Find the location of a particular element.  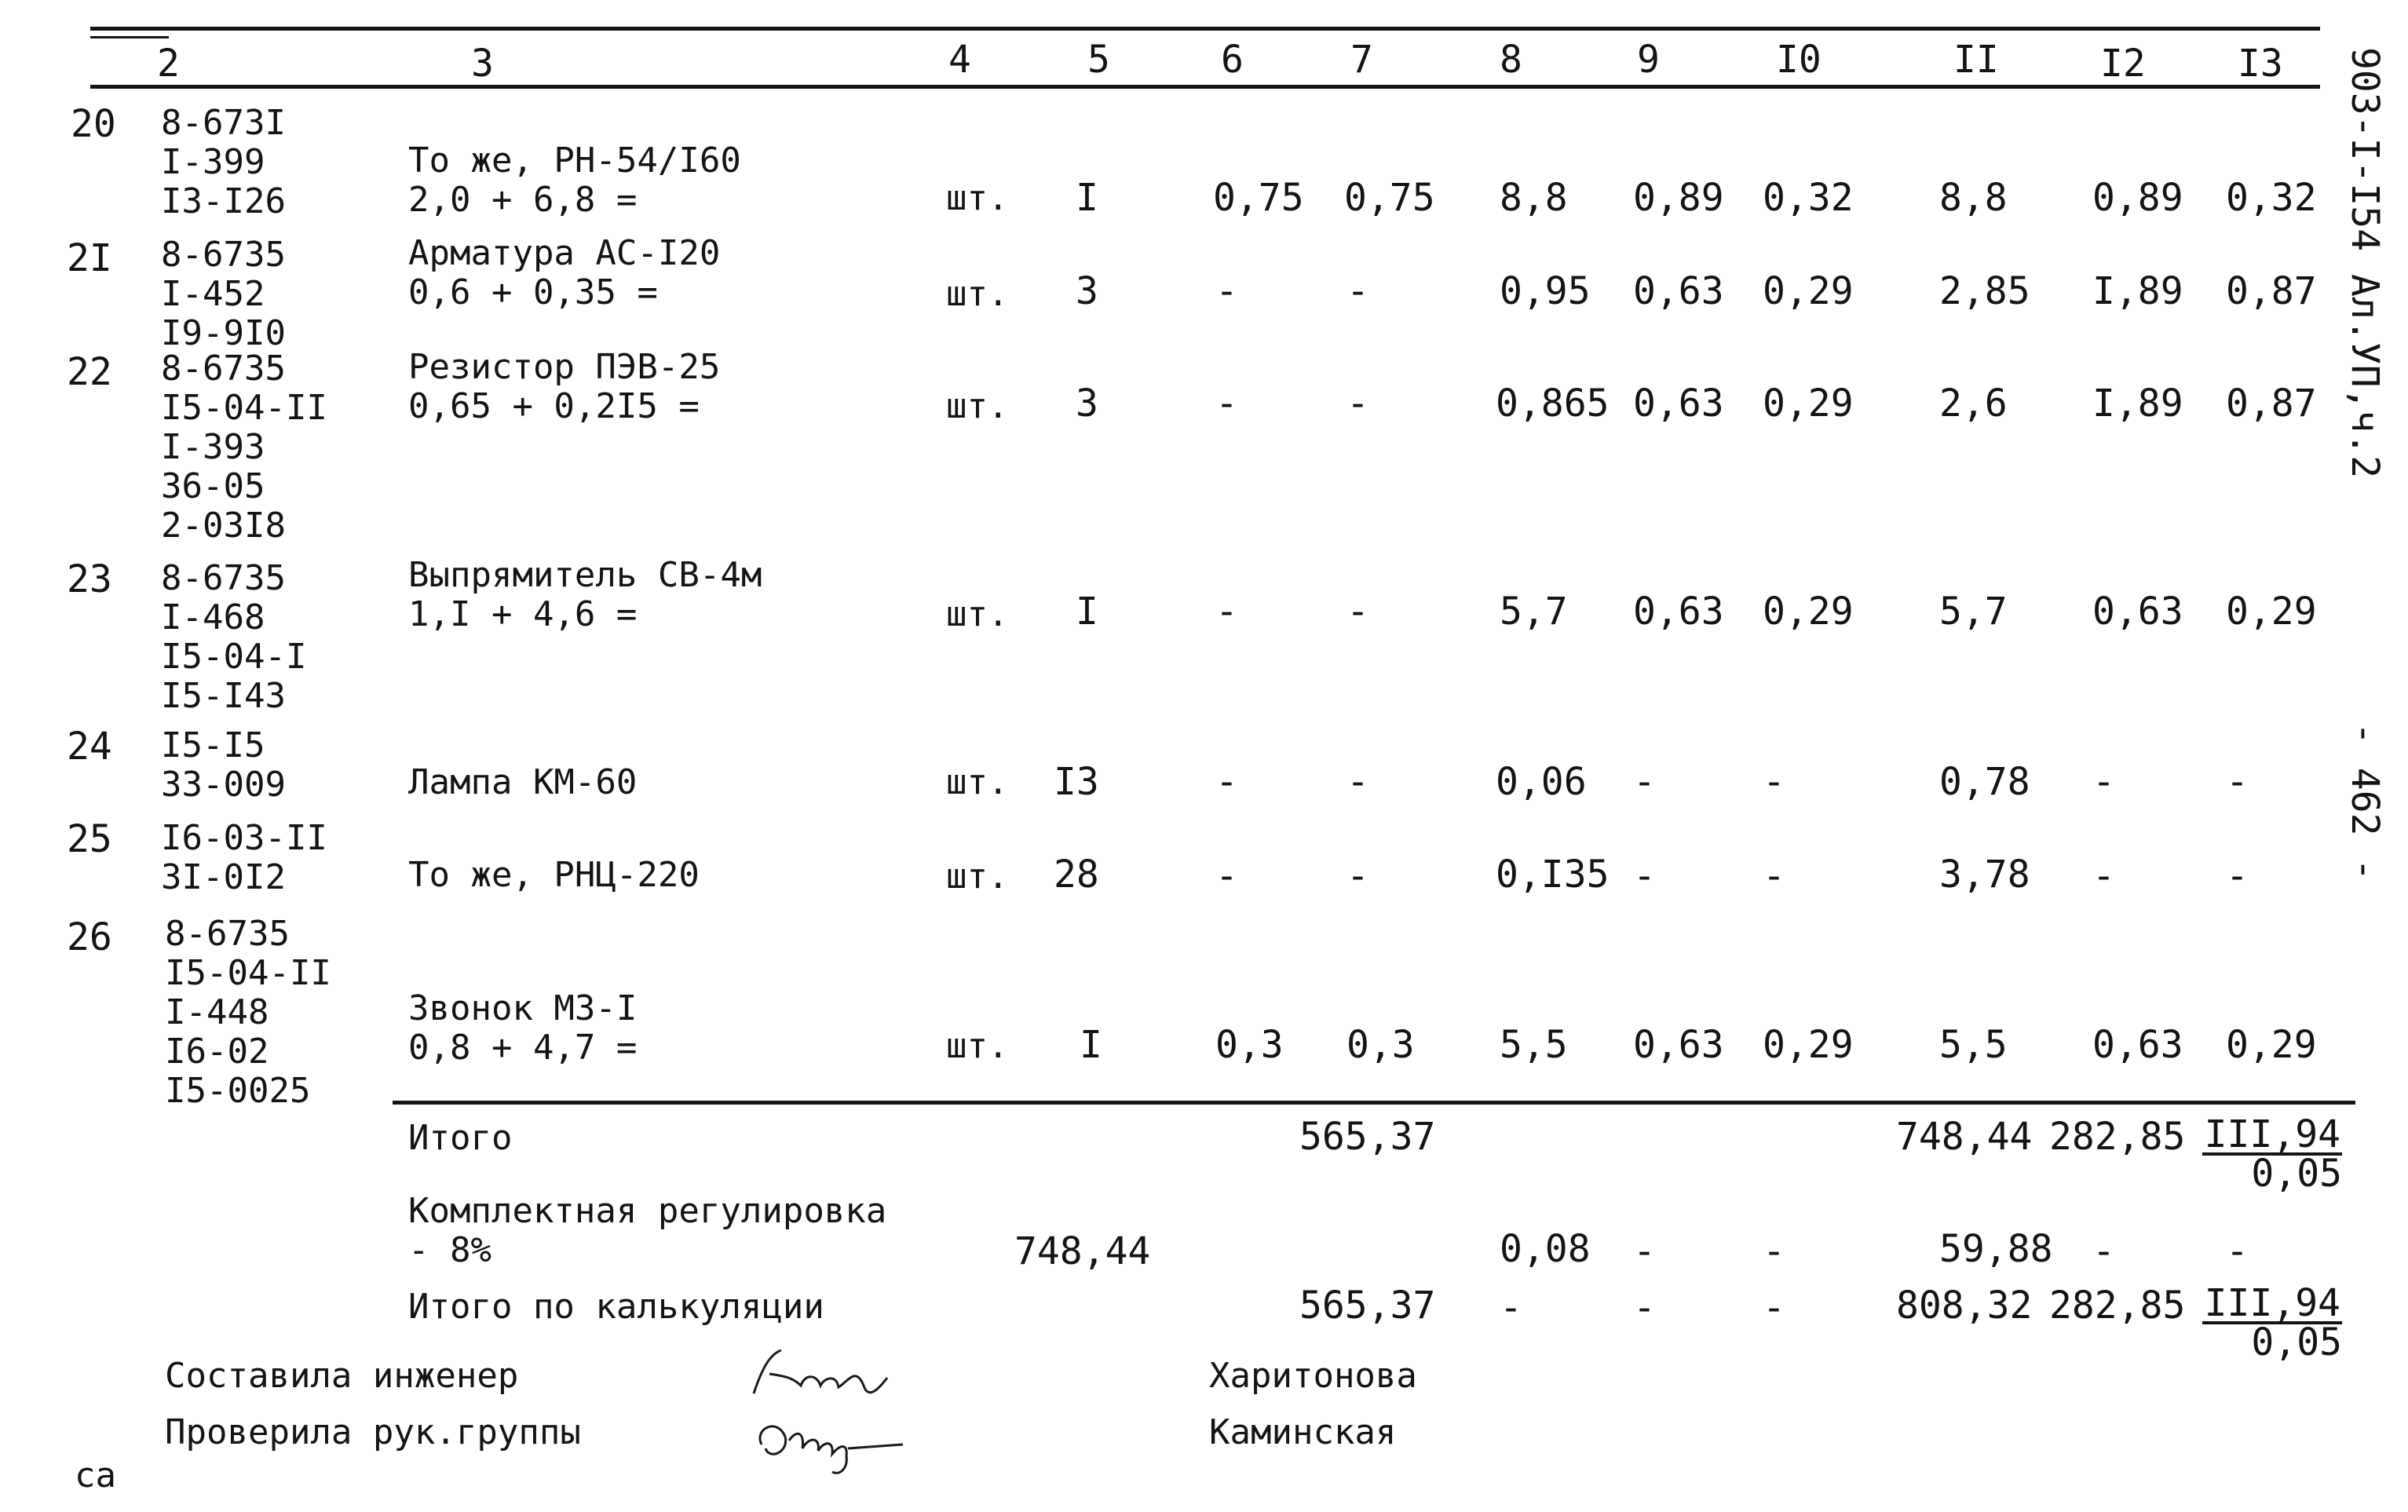

adjustment-c8: 0,08 is located at coordinates (1545, 1249).